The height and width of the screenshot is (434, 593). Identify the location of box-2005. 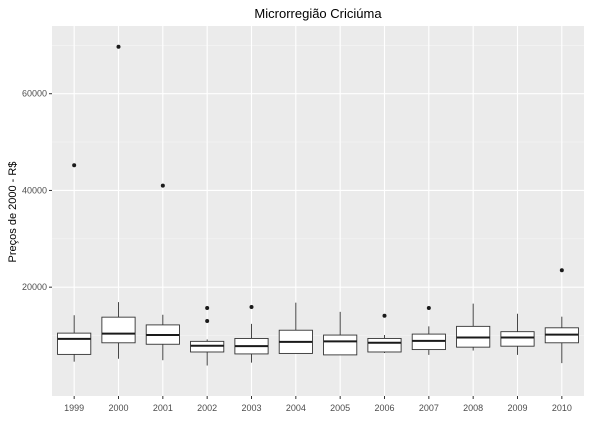
(340, 333).